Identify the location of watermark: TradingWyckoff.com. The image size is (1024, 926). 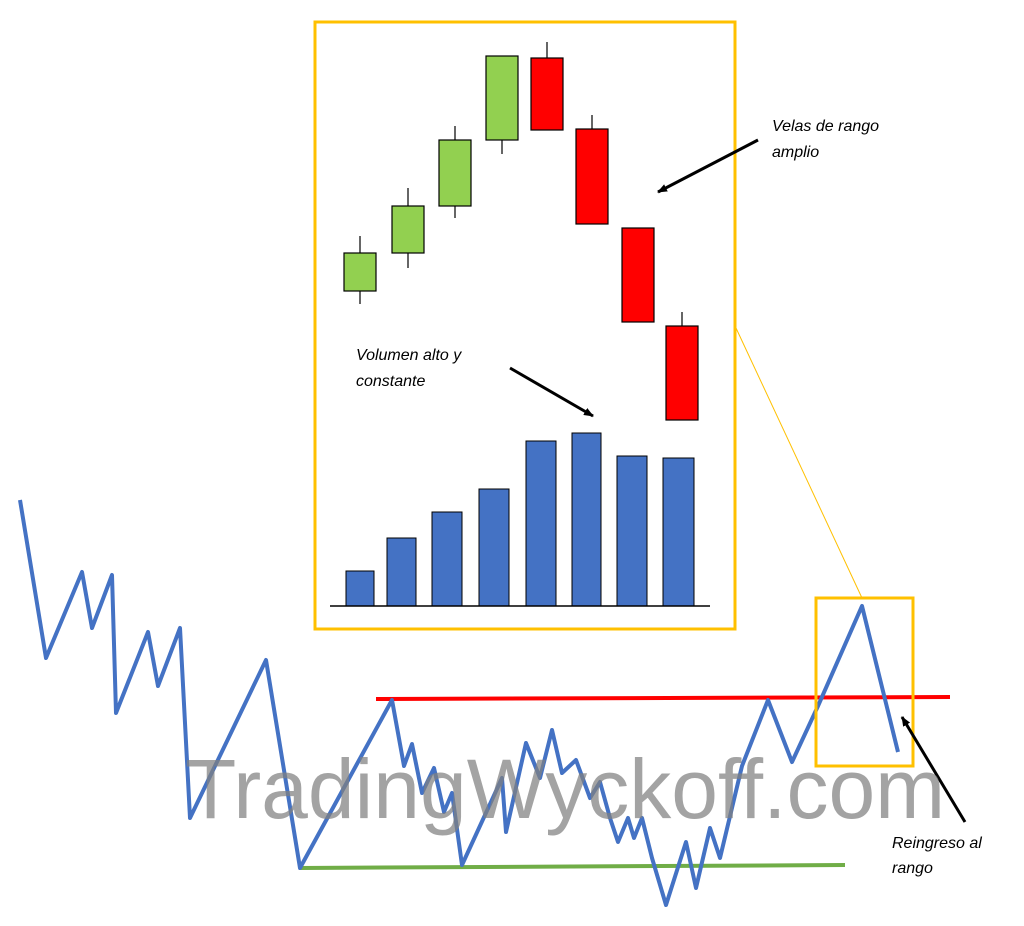
(565, 789).